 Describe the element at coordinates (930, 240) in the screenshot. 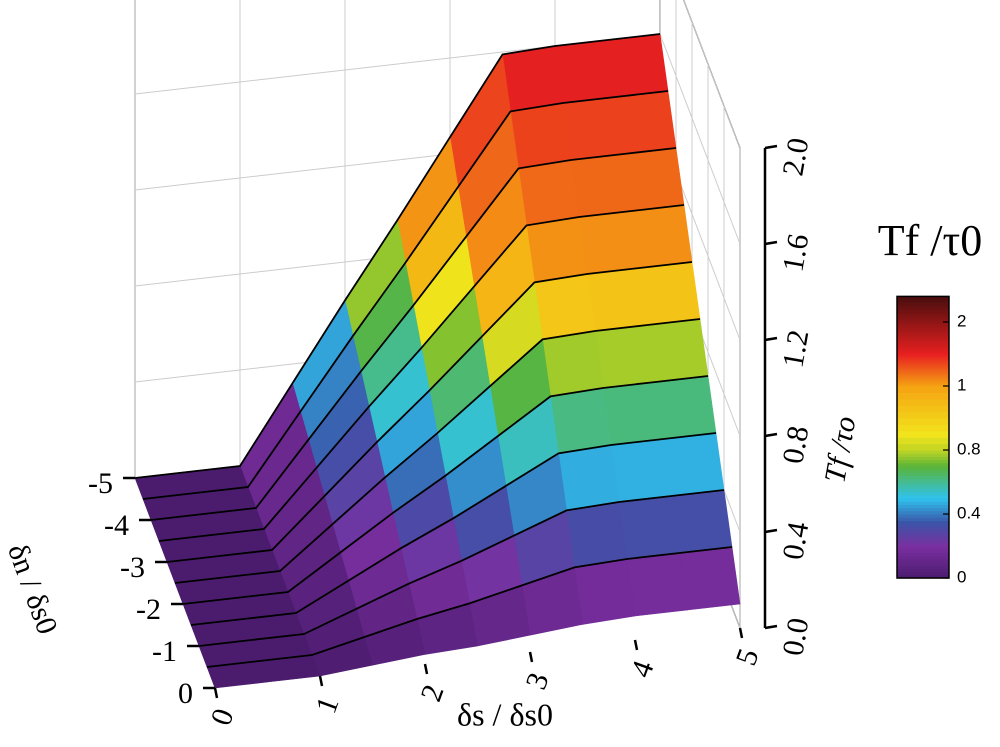

I see `colorbar-title: Tf /τ0` at that location.